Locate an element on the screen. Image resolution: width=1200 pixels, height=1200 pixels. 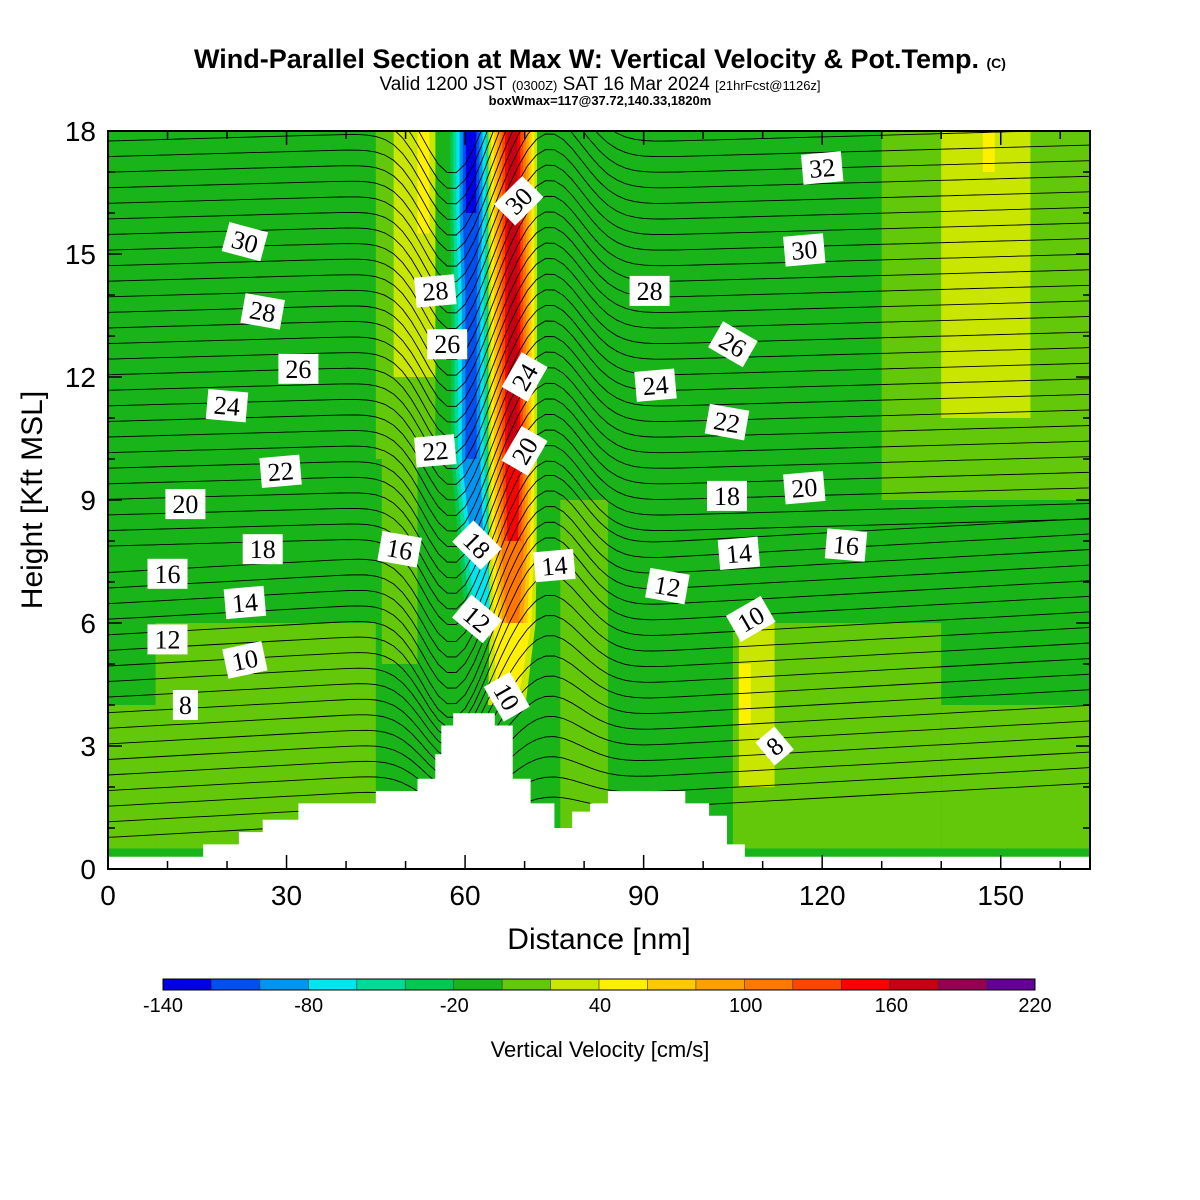
theta-label: 32 is located at coordinates (822, 168).